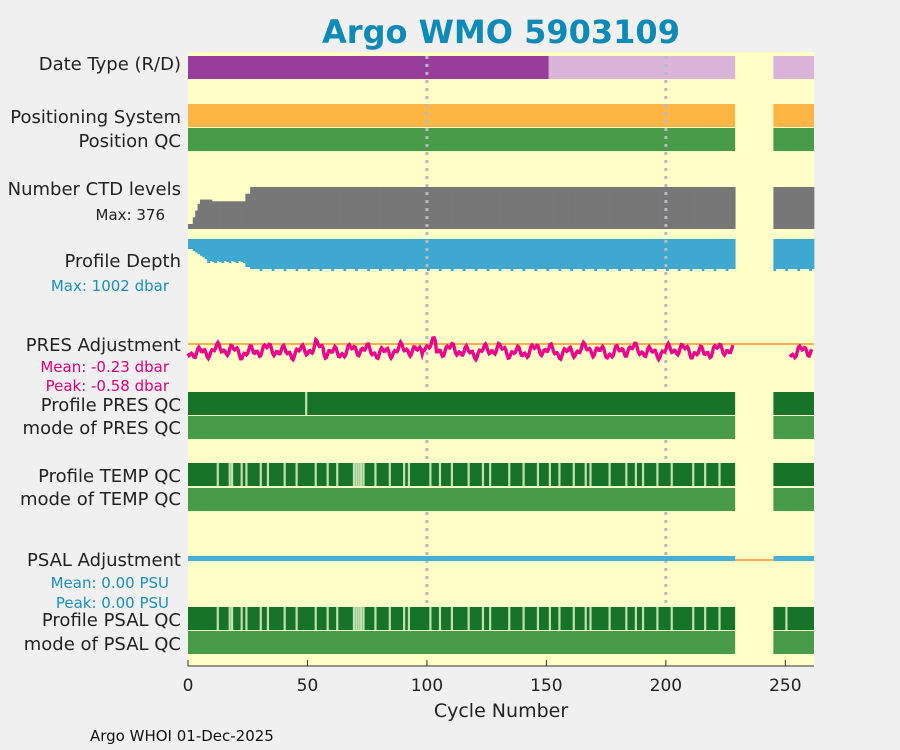  Describe the element at coordinates (110, 64) in the screenshot. I see `label-date-type: Date Type (R/D)` at that location.